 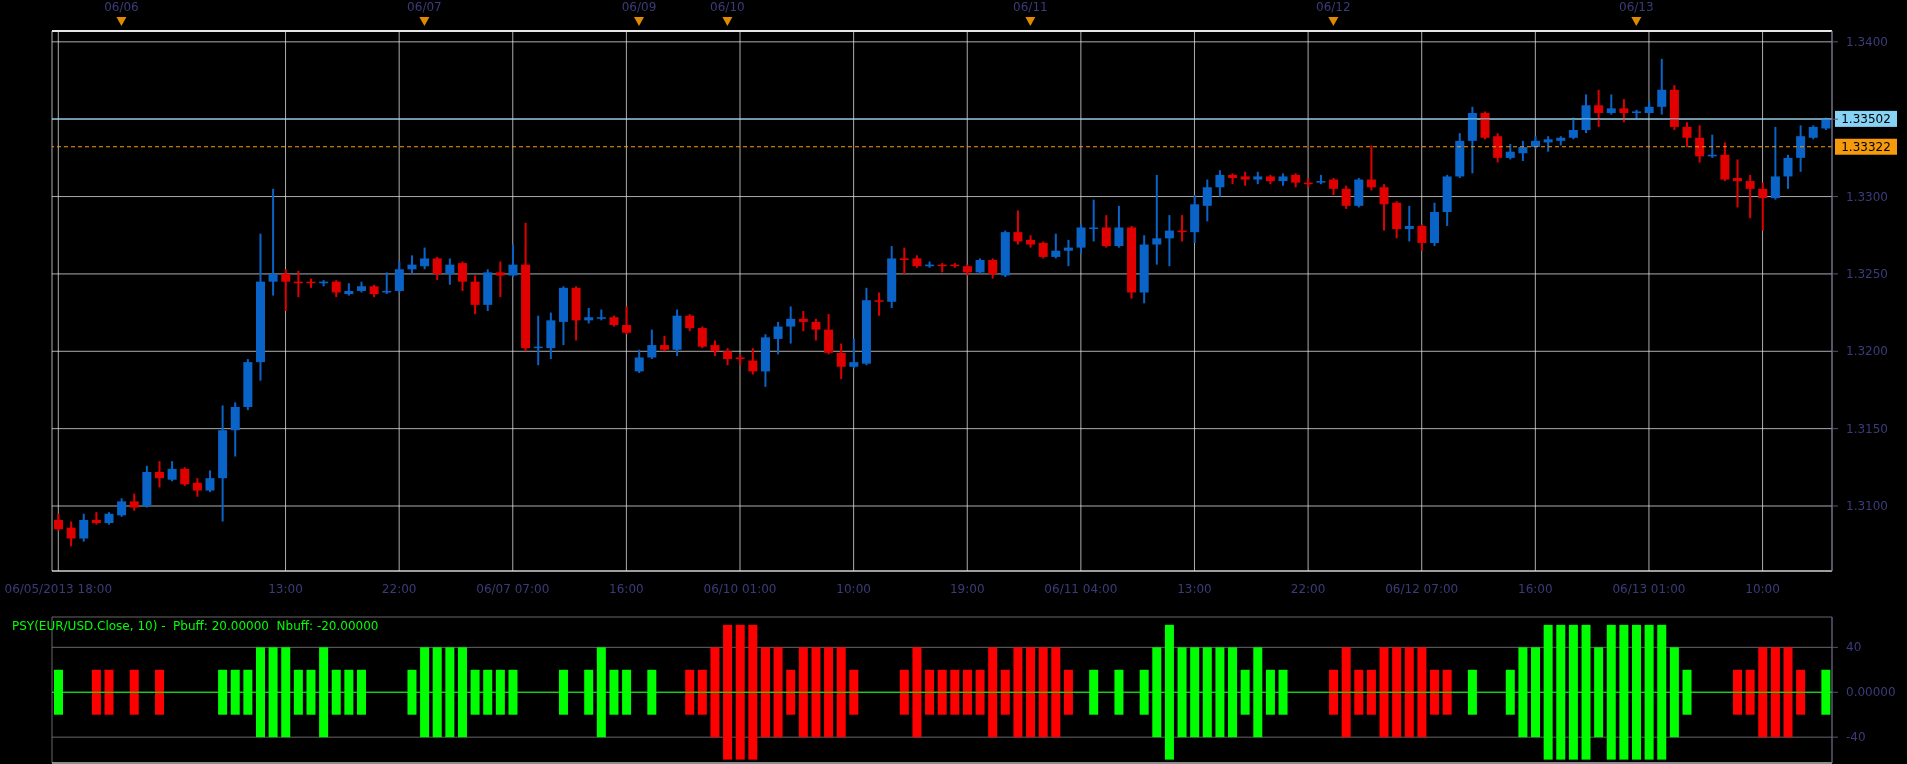 I want to click on x-tick-label: 06/13 01:00, so click(x=1649, y=589).